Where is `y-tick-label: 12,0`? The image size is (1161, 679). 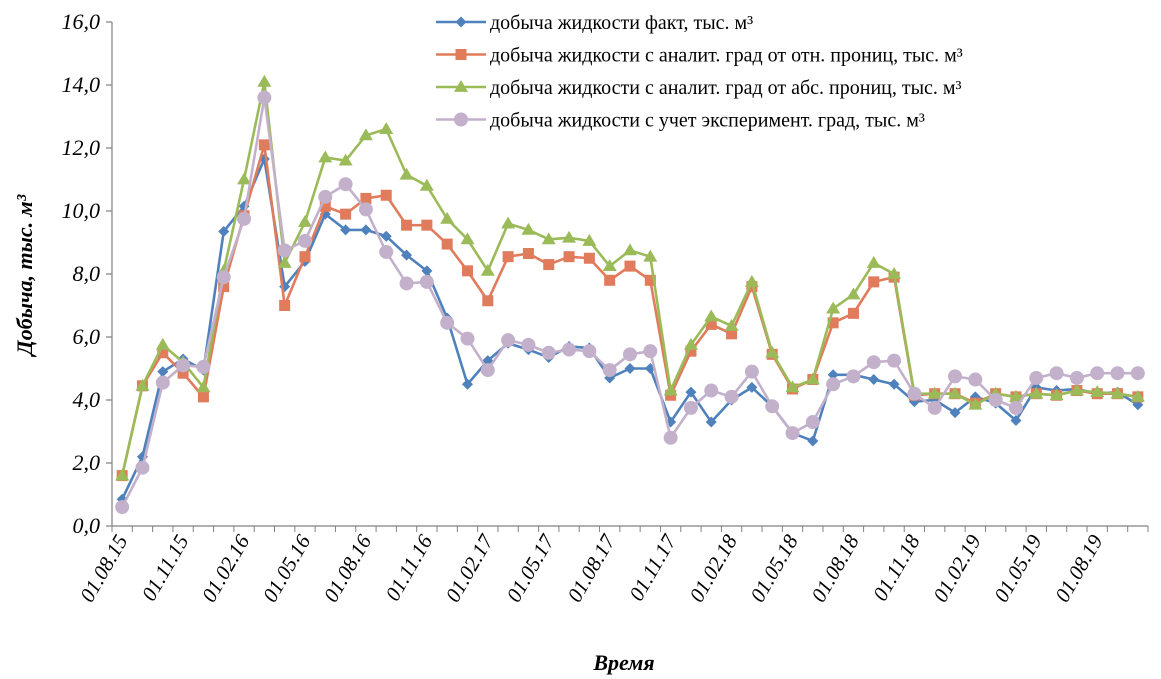 y-tick-label: 12,0 is located at coordinates (81, 147).